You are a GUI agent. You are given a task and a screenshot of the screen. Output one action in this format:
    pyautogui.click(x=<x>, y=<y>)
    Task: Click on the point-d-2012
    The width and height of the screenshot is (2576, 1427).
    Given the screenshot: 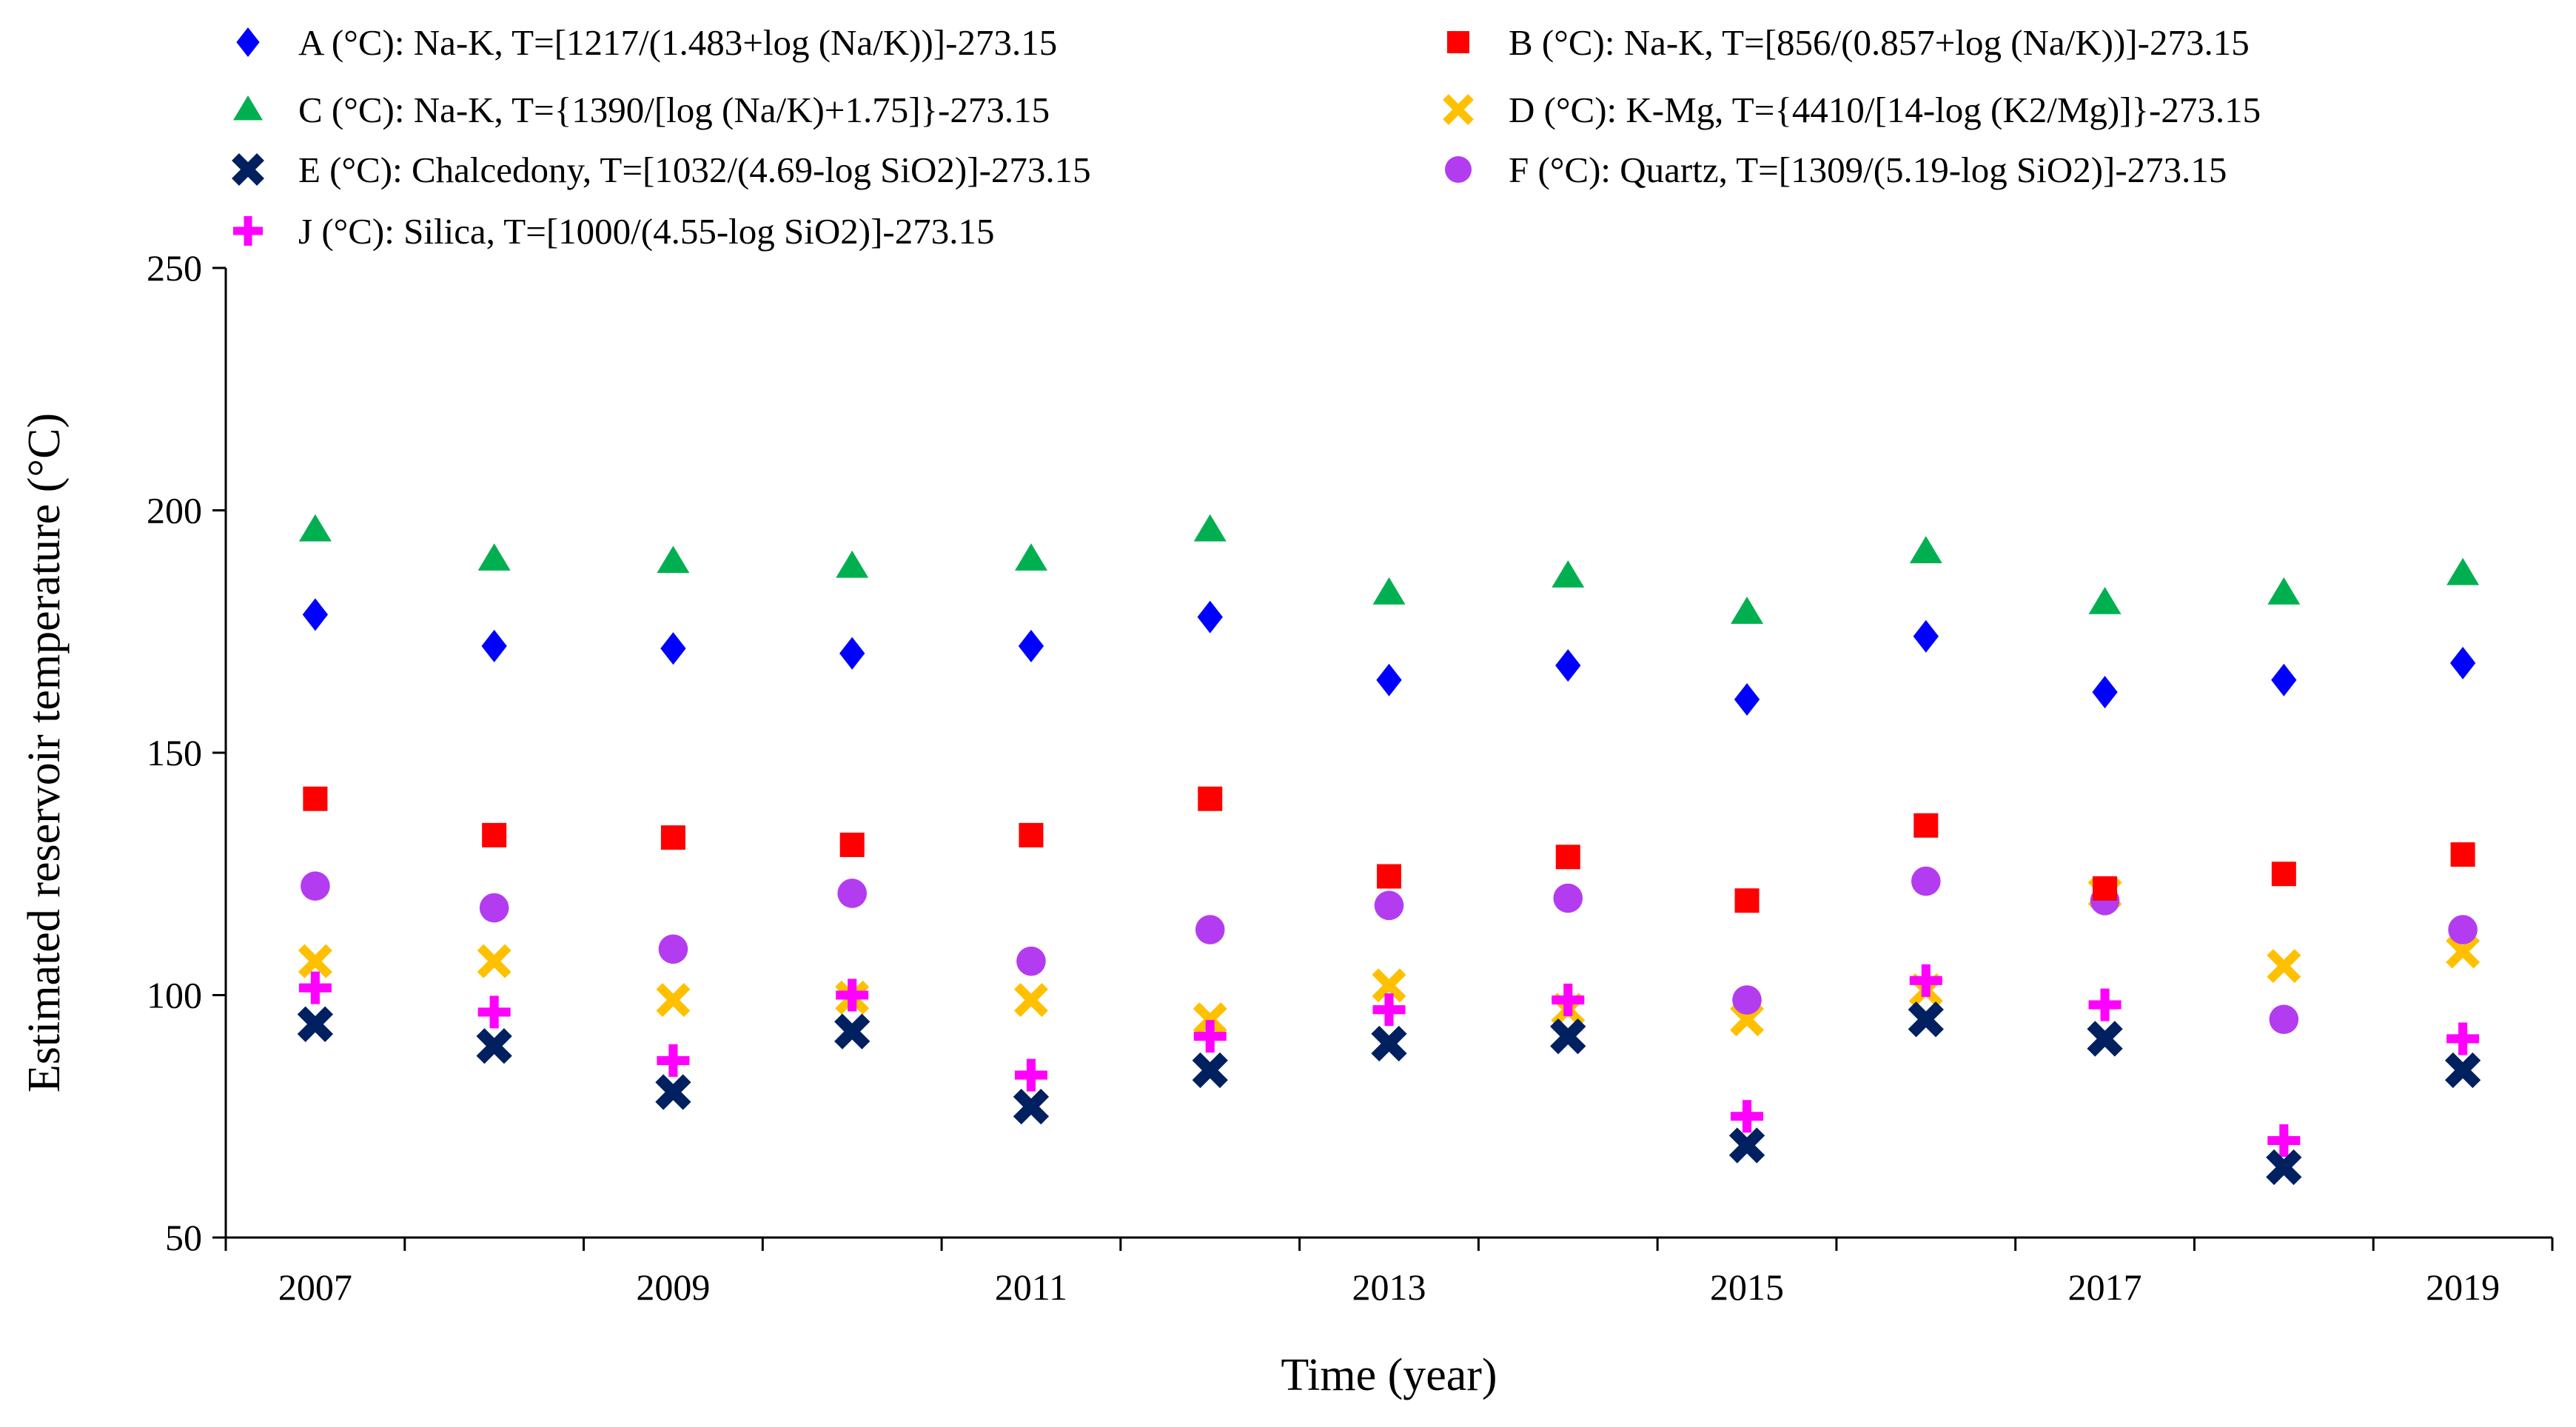 What is the action you would take?
    pyautogui.click(x=1210, y=1020)
    